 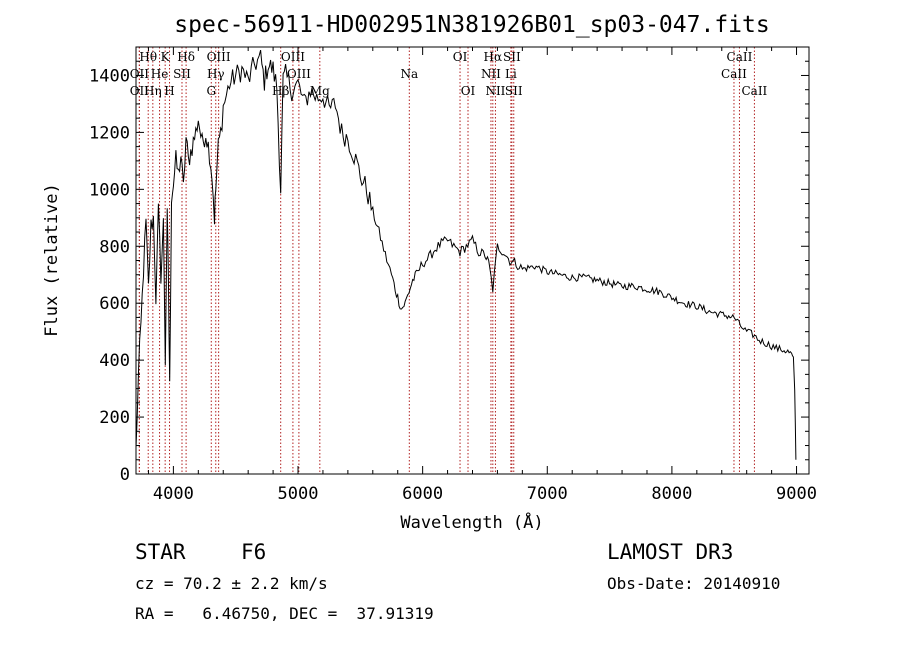 What do you see at coordinates (114, 418) in the screenshot?
I see `y-tick-label: 200` at bounding box center [114, 418].